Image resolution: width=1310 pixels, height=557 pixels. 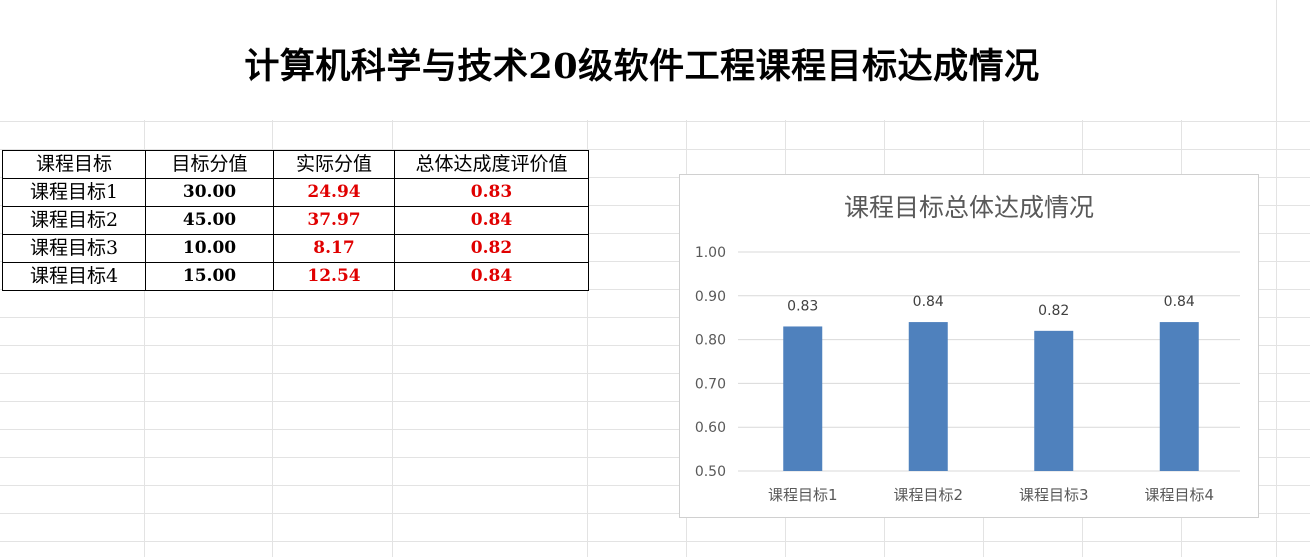 I want to click on cell-target: 30.00, so click(x=209, y=192).